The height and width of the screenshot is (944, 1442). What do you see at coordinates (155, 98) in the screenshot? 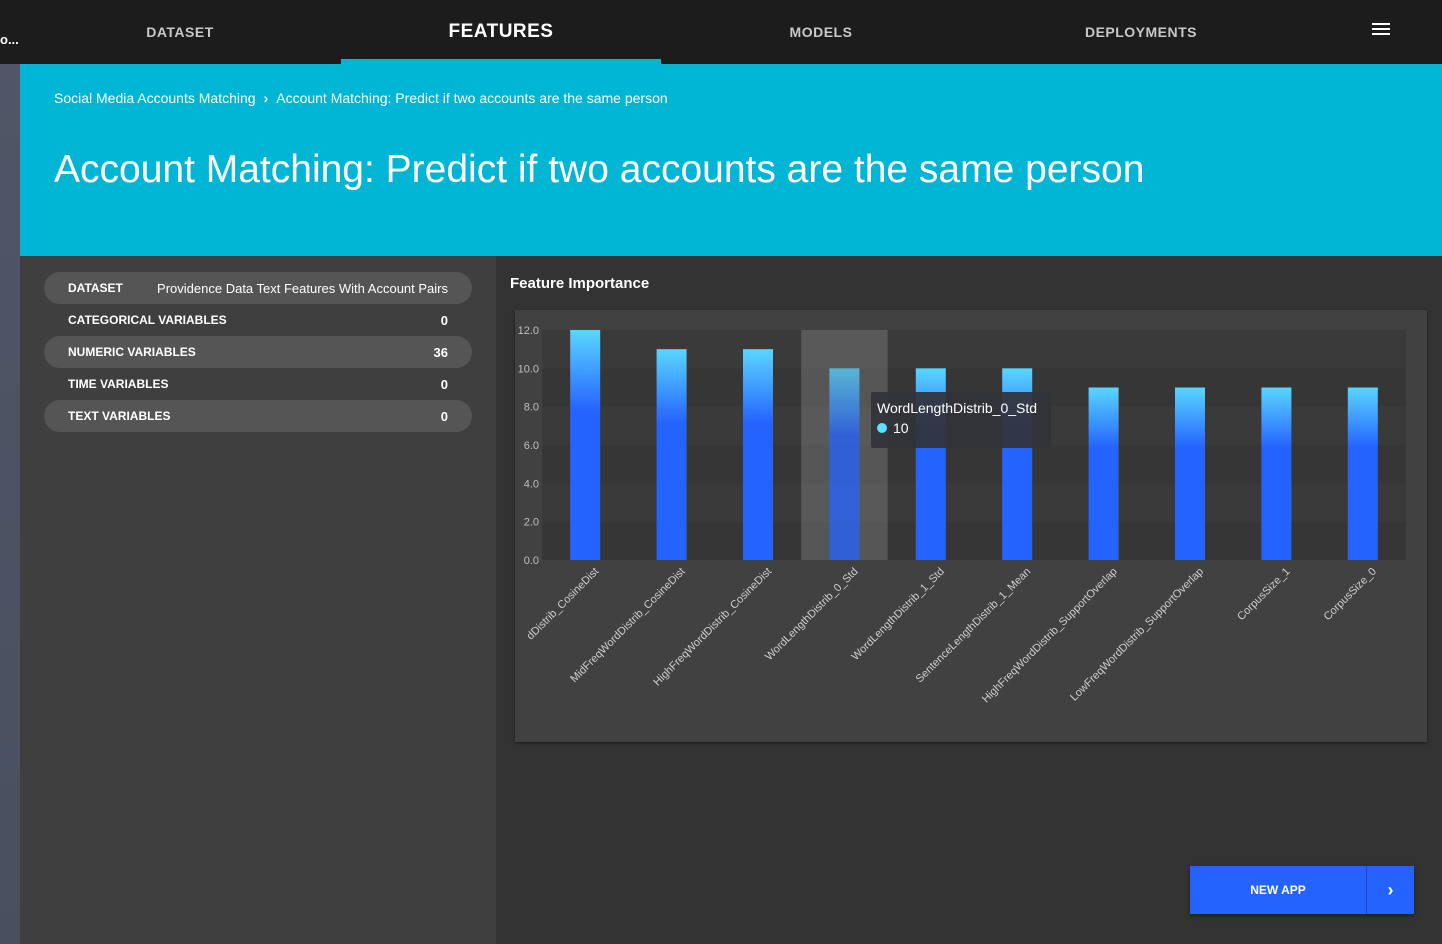
I see `breadcrumb-project-link: Social Media Accounts Matching` at bounding box center [155, 98].